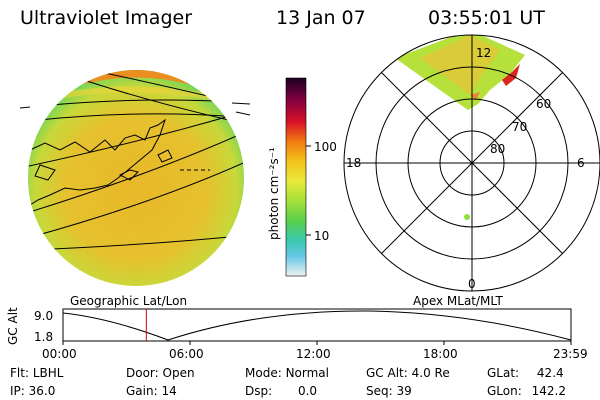 This screenshot has height=400, width=600. I want to click on date-label: 13 Jan 07, so click(321, 18).